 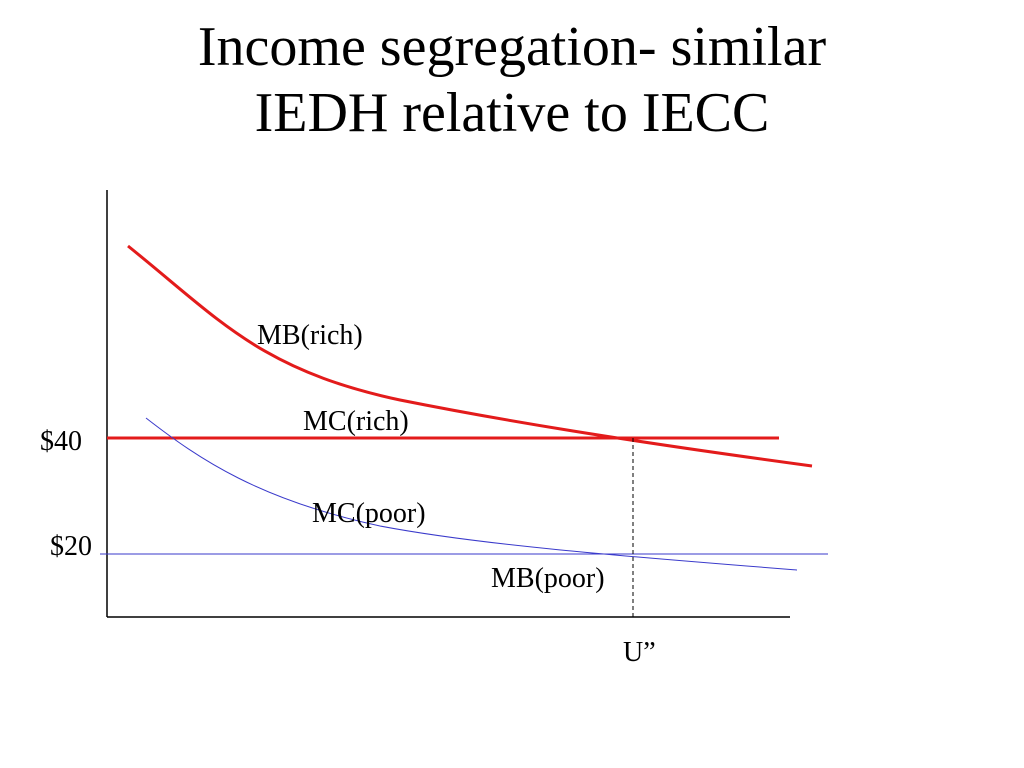 I want to click on mb-poor-label: MB(poor), so click(x=548, y=578).